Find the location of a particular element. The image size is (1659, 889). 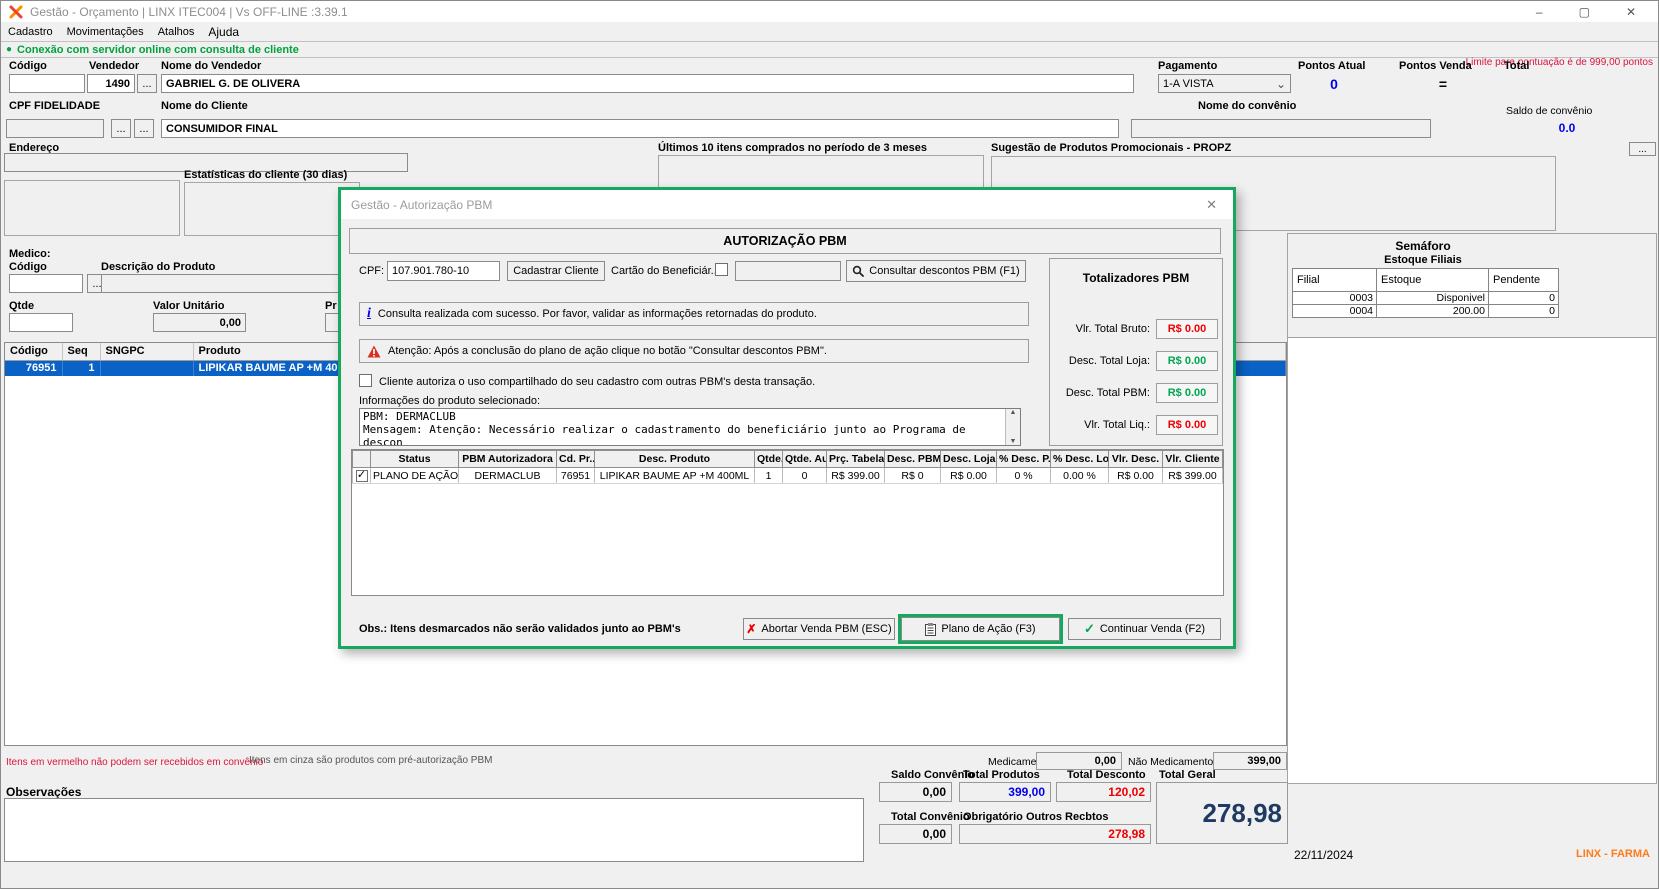

filial-col: Filial is located at coordinates (1334, 280).